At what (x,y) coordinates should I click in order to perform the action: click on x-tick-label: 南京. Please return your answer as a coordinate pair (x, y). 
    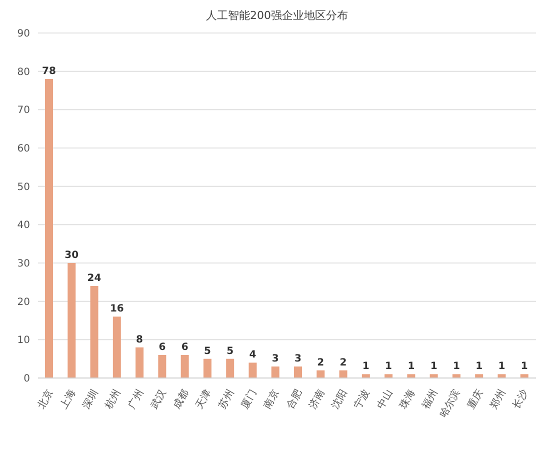
    Looking at the image, I should click on (271, 399).